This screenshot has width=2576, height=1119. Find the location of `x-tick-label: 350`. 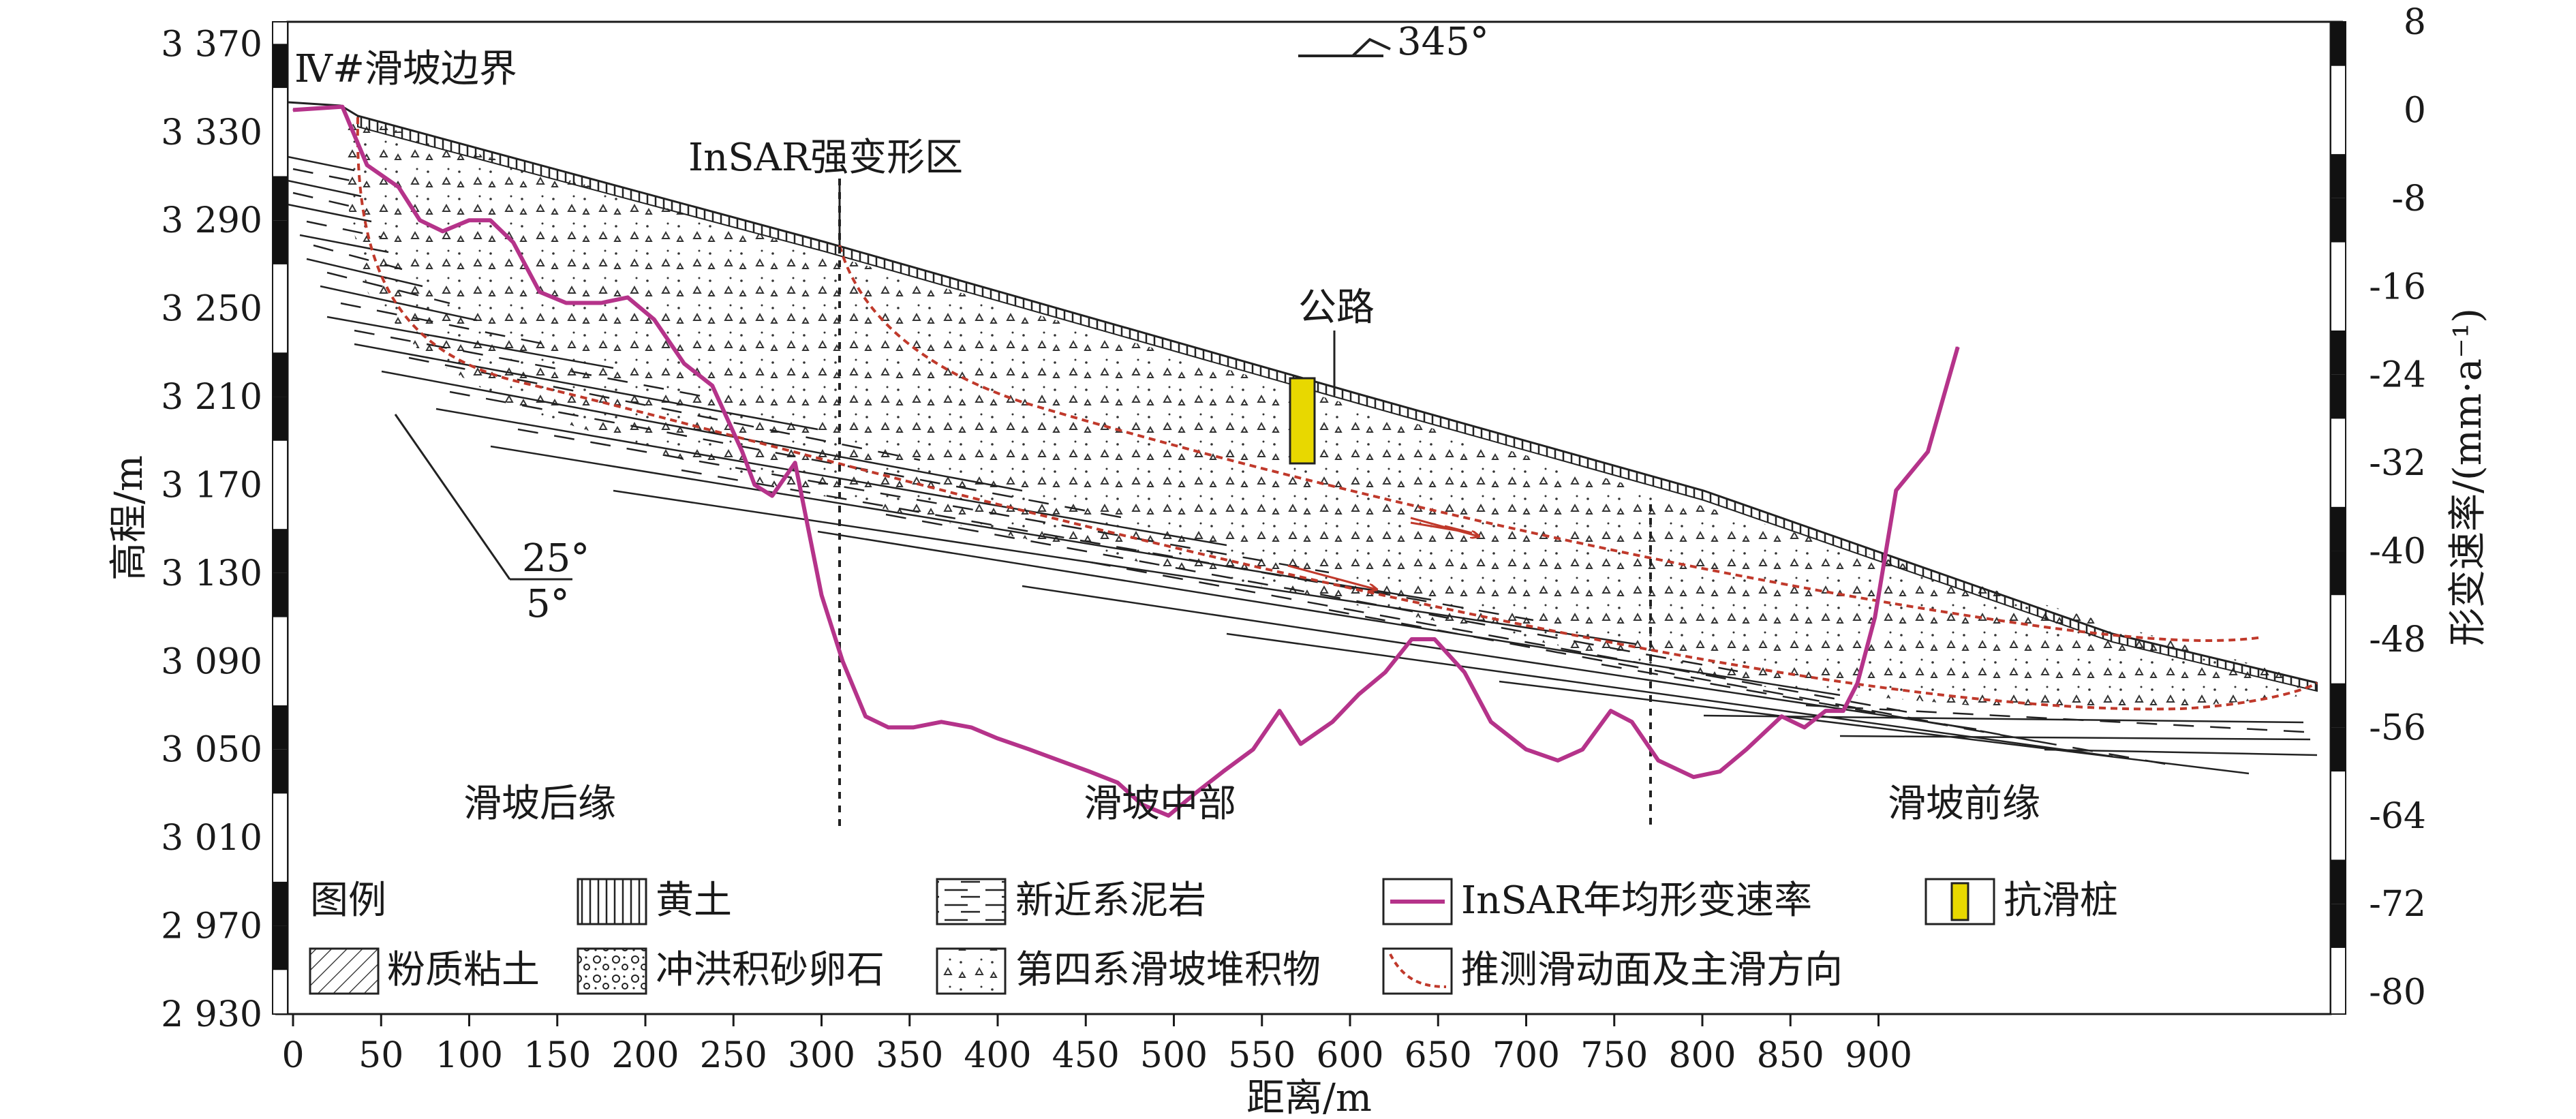

x-tick-label: 350 is located at coordinates (910, 1055).